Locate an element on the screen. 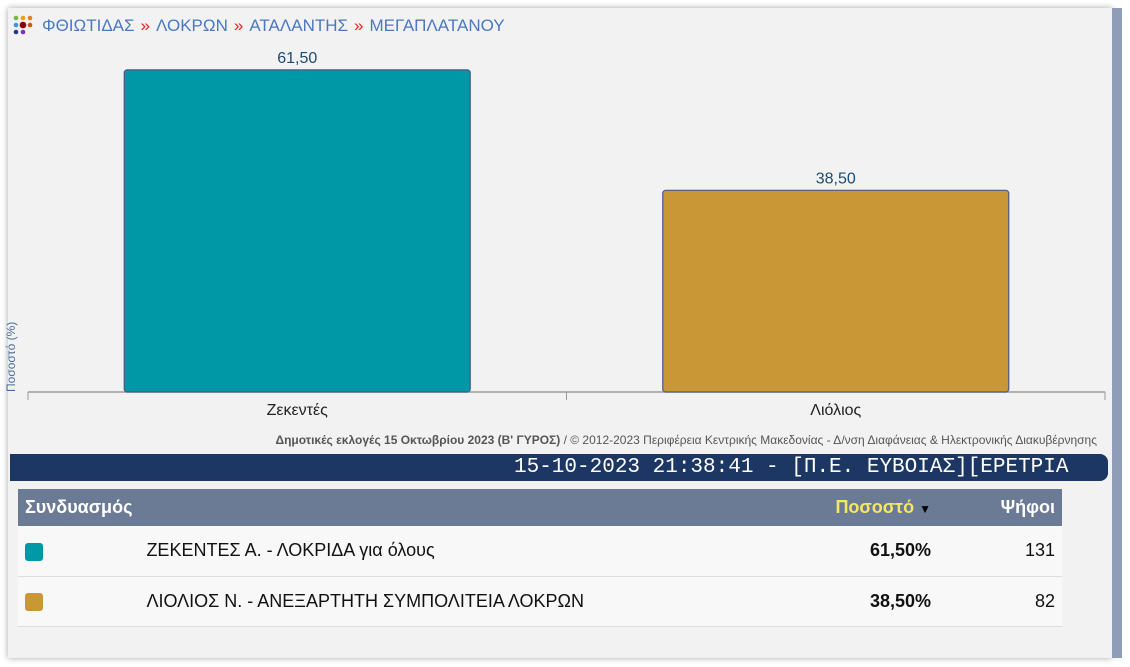 The height and width of the screenshot is (667, 1130). x-tick-label: Λιόλιος is located at coordinates (835, 410).